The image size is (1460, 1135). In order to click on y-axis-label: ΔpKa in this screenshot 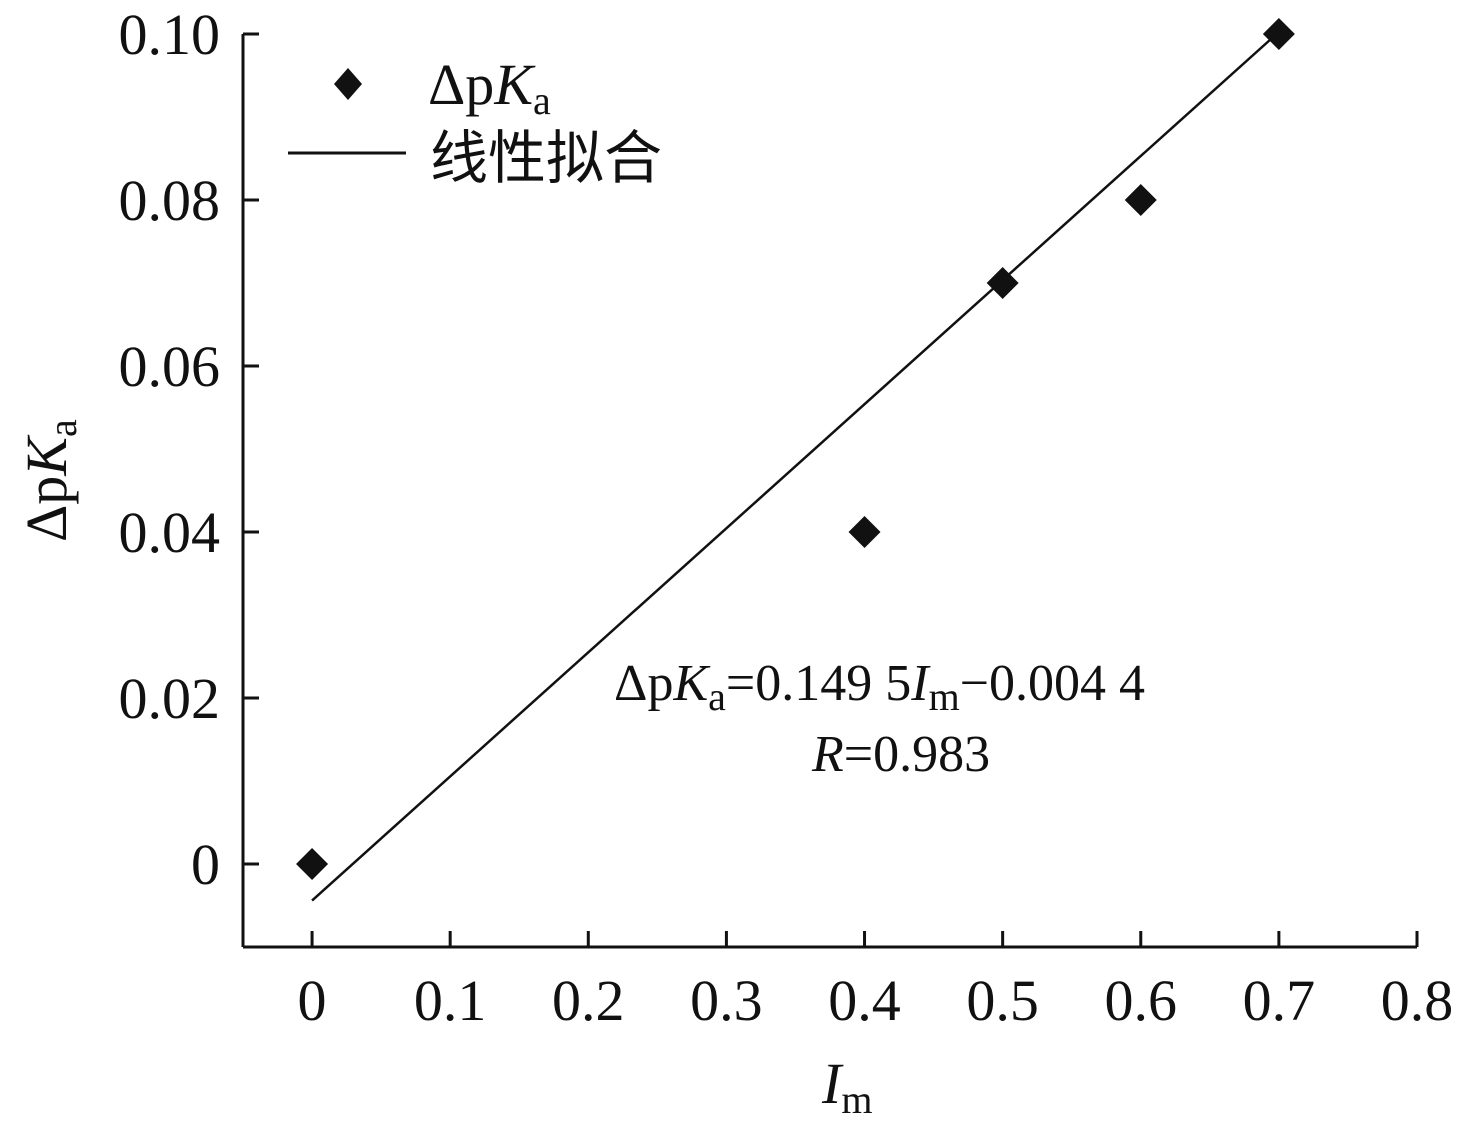, I will do `click(49, 480)`.